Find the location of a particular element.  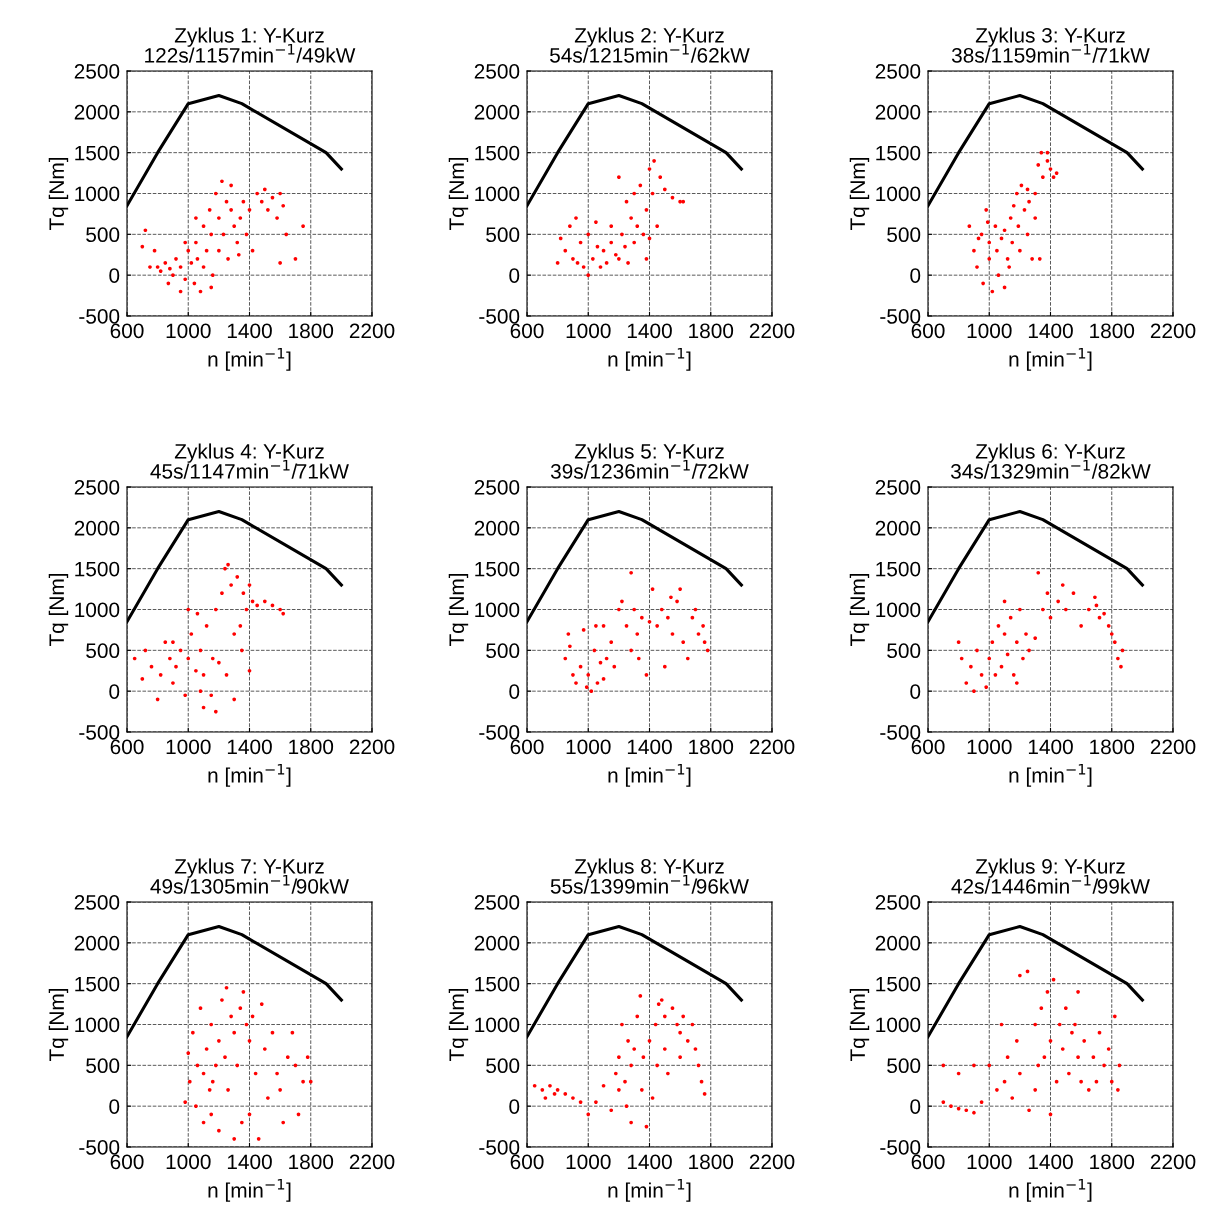

y-axis-title: Tq [Nm] is located at coordinates (58, 194).